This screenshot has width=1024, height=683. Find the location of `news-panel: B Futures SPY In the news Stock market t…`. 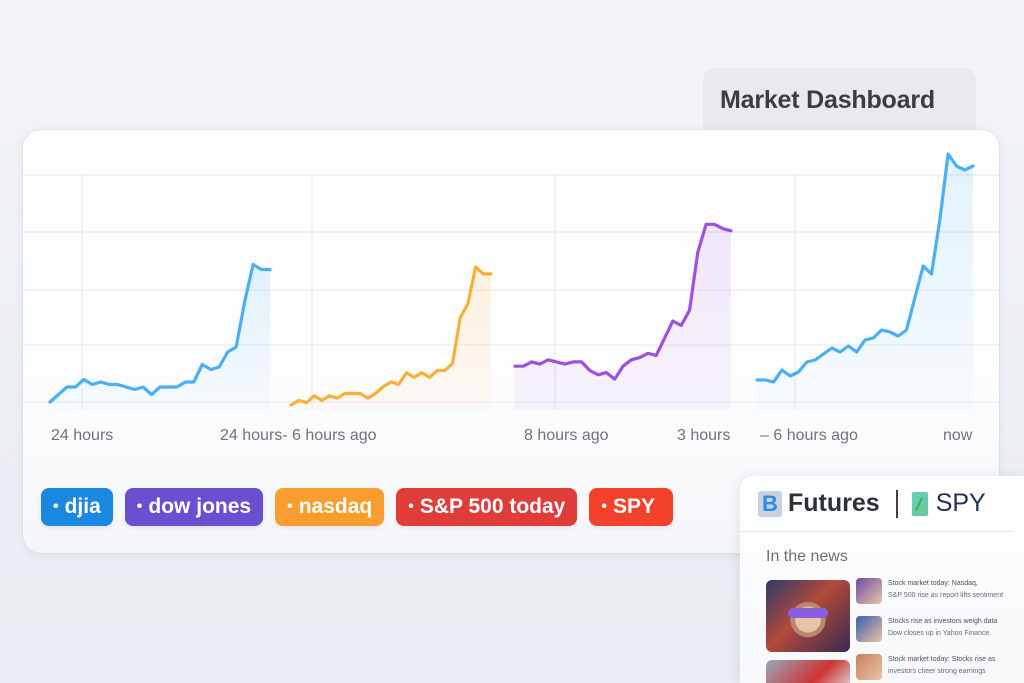

news-panel: B Futures SPY In the news Stock market t… is located at coordinates (882, 579).